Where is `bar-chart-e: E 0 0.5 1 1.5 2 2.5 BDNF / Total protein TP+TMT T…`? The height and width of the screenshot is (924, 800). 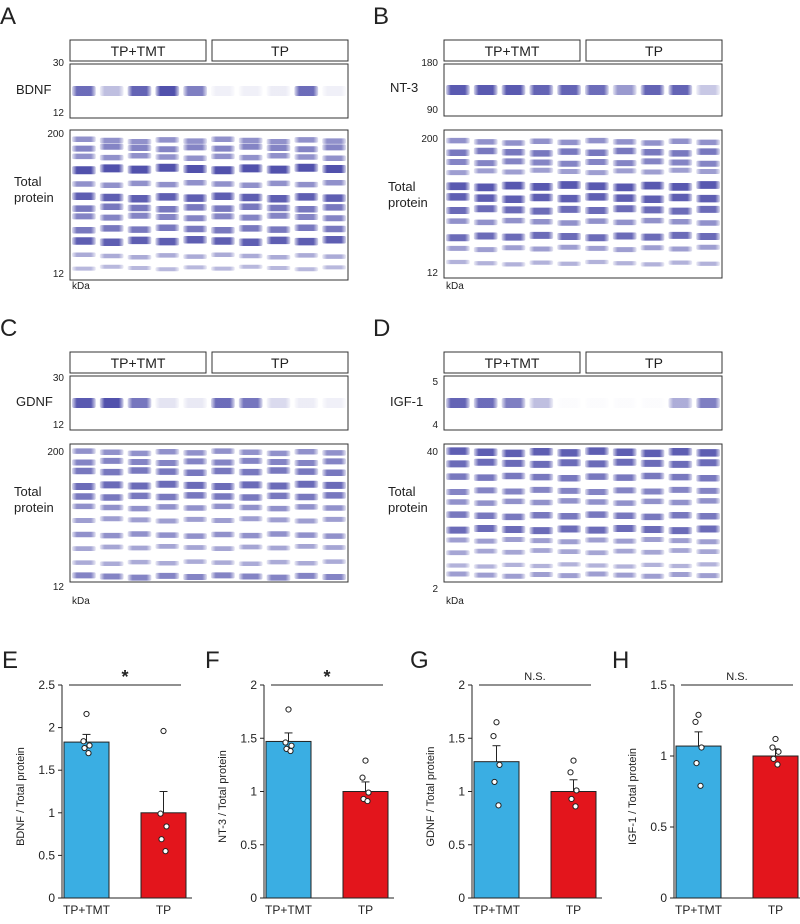 bar-chart-e: E 0 0.5 1 1.5 2 2.5 BDNF / Total protein TP+TMT T… is located at coordinates (97, 782).